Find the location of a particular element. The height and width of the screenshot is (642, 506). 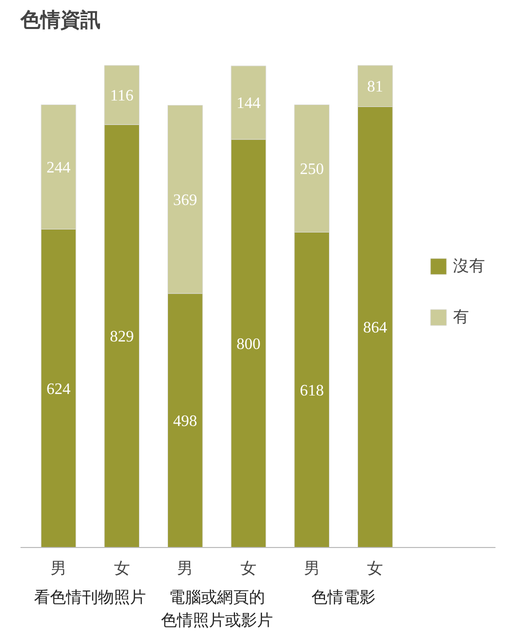

text: 看色情刊物照片 is located at coordinates (90, 596).